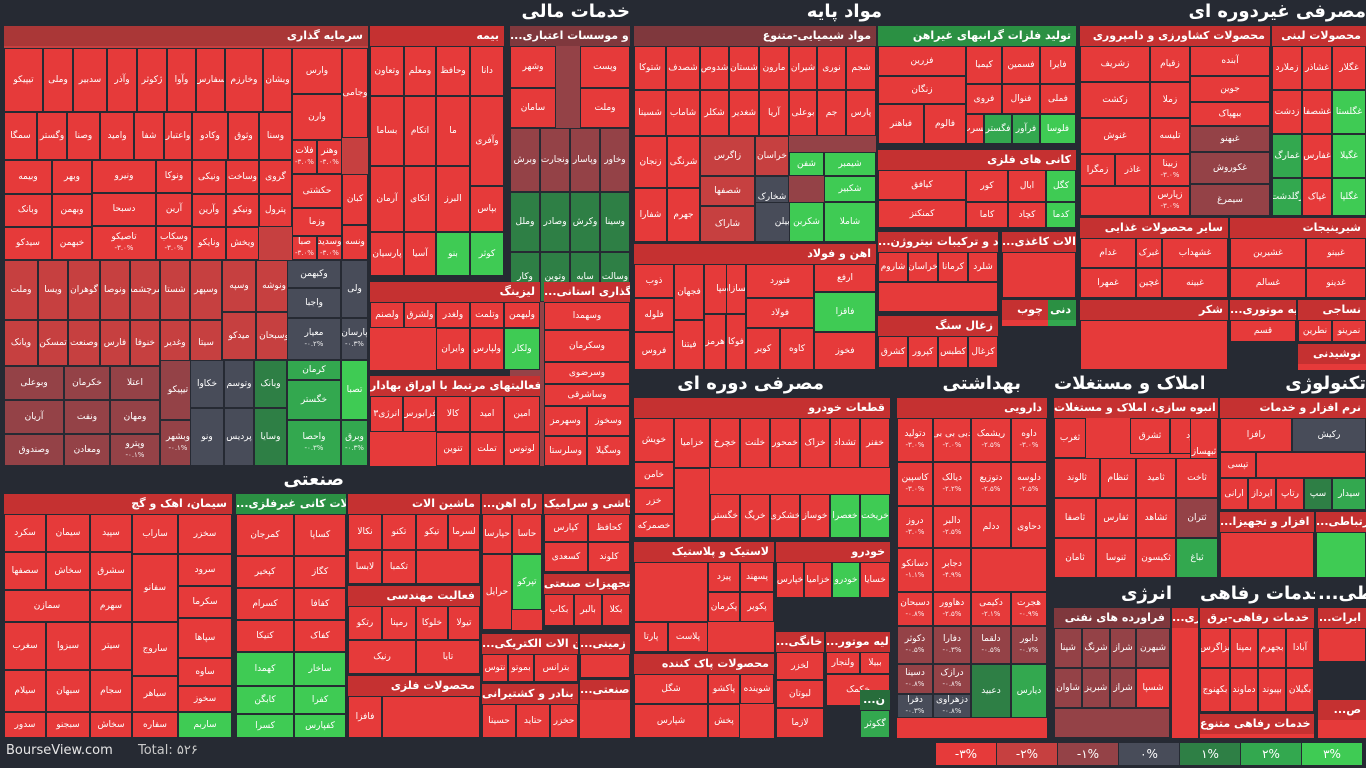  Describe the element at coordinates (265, 726) in the screenshot. I see `stock-tile: کسرا` at that location.